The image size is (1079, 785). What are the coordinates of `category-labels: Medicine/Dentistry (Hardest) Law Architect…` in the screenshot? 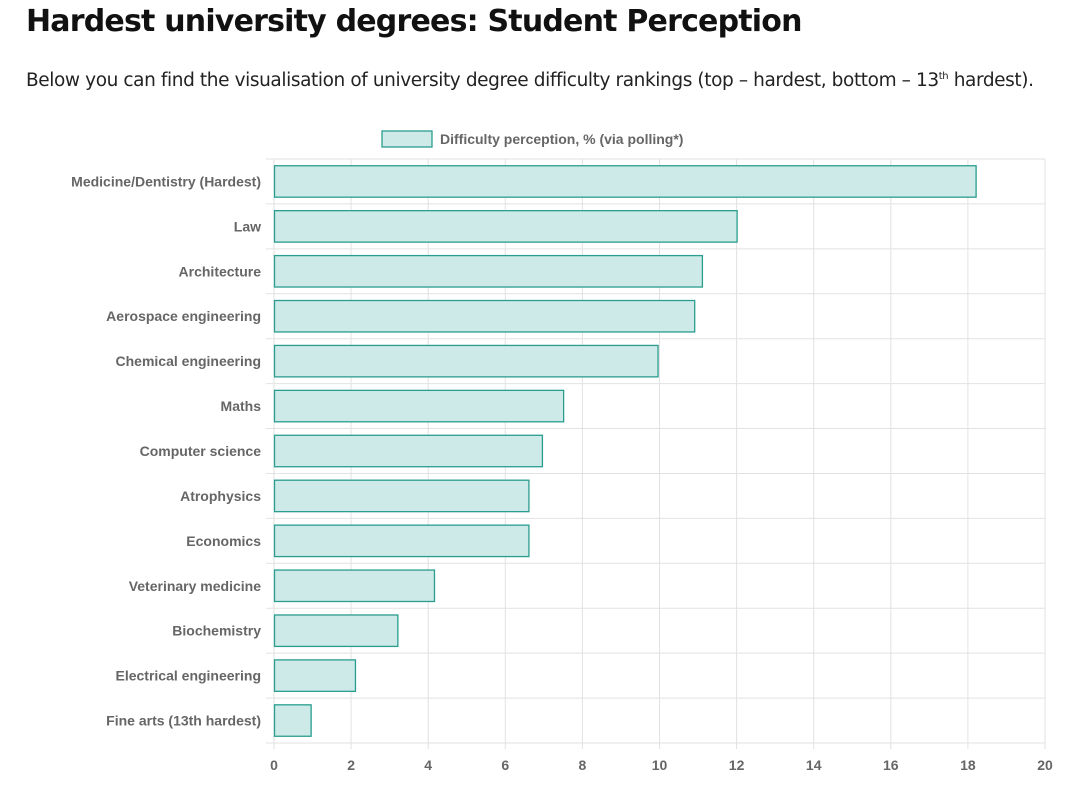 It's located at (166, 450).